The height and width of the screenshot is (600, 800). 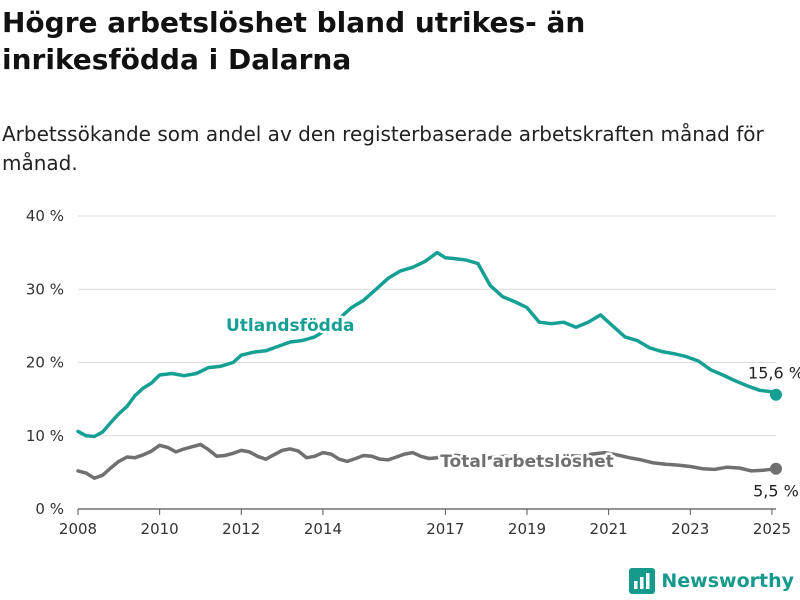 What do you see at coordinates (45, 216) in the screenshot?
I see `y-tick-label: 40 %` at bounding box center [45, 216].